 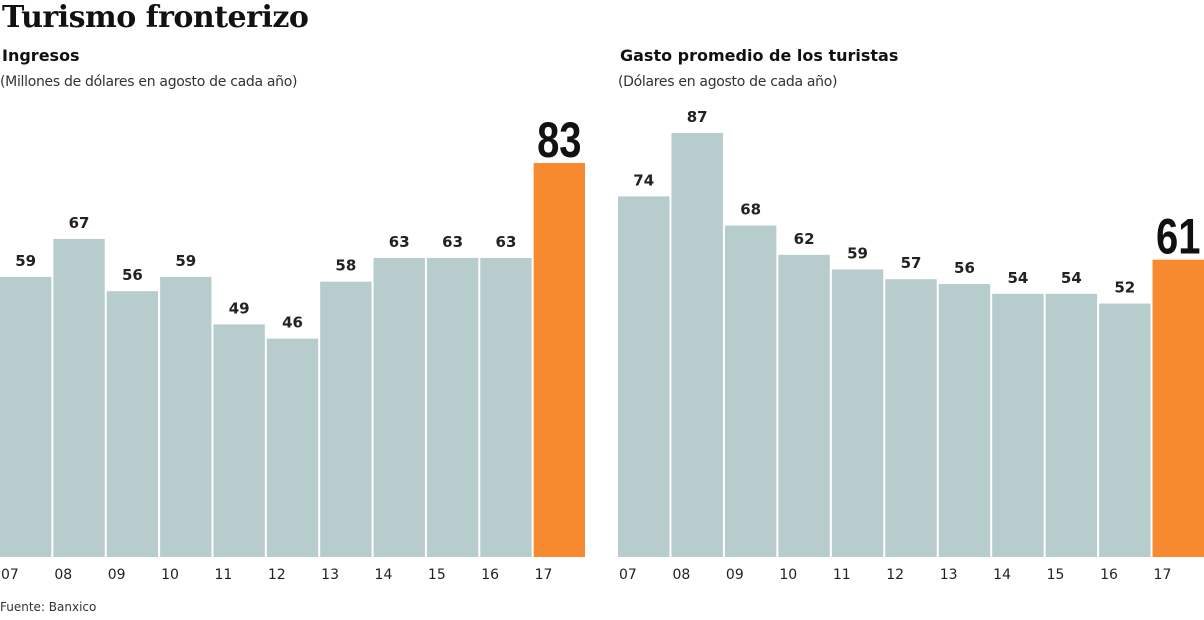 I want to click on value-label-1-09: 56, so click(x=132, y=275).